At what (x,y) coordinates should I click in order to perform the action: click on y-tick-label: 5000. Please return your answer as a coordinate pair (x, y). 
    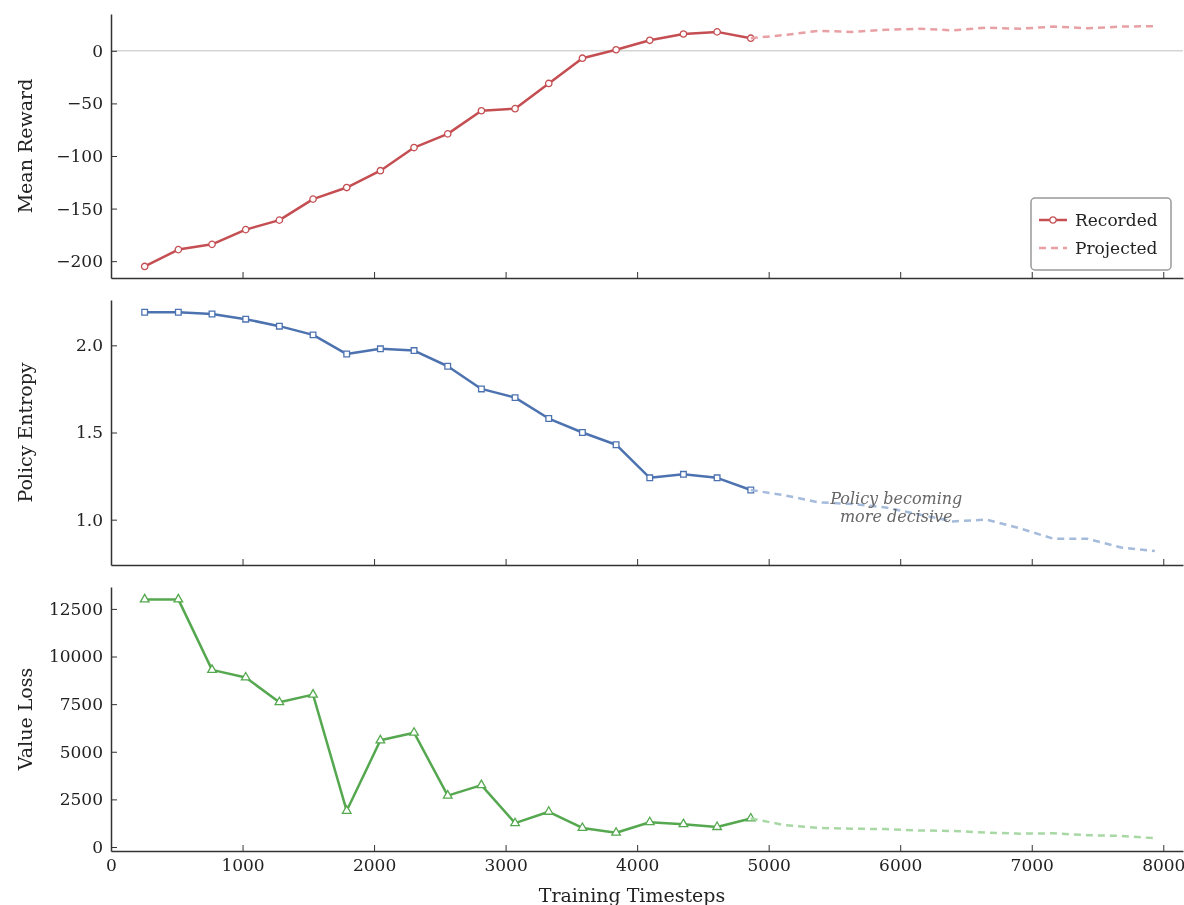
    Looking at the image, I should click on (81, 751).